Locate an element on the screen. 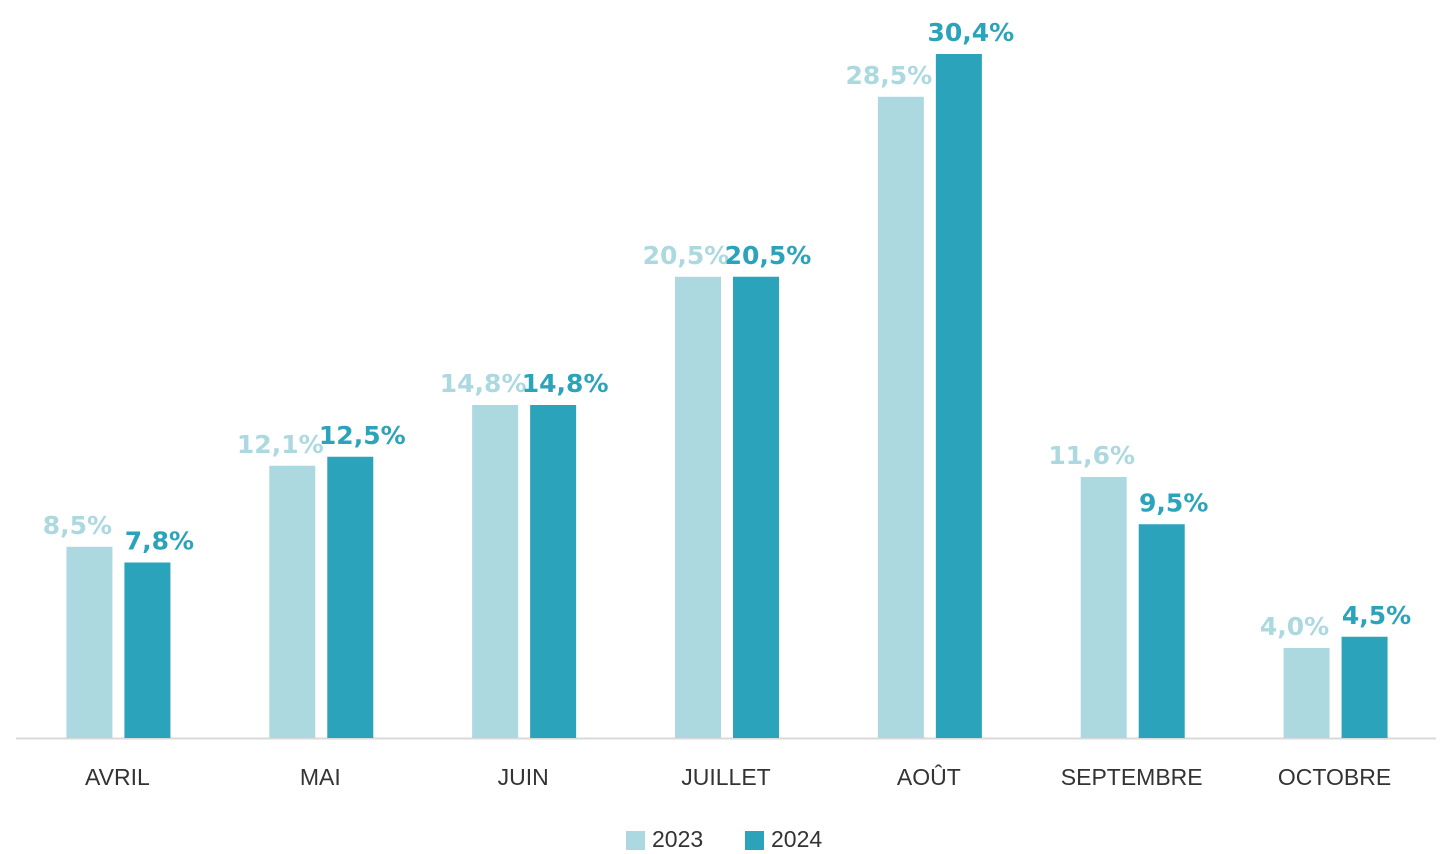 The height and width of the screenshot is (854, 1445). data-label: 12,5% is located at coordinates (362, 435).